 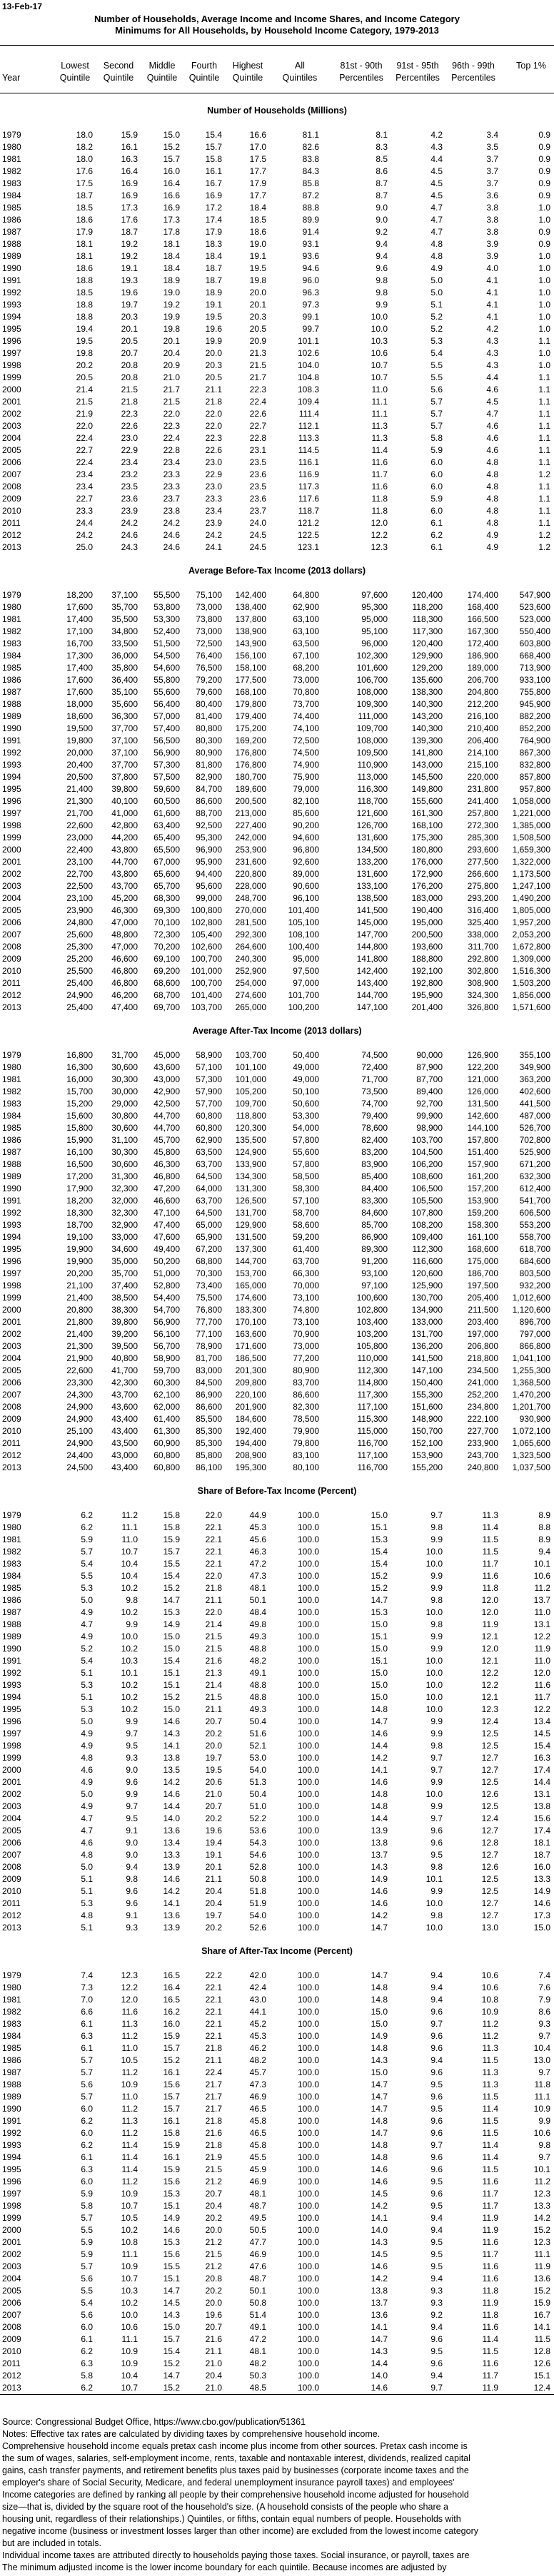 What do you see at coordinates (250, 1346) in the screenshot?
I see `highest-quintile-cell: 171,600` at bounding box center [250, 1346].